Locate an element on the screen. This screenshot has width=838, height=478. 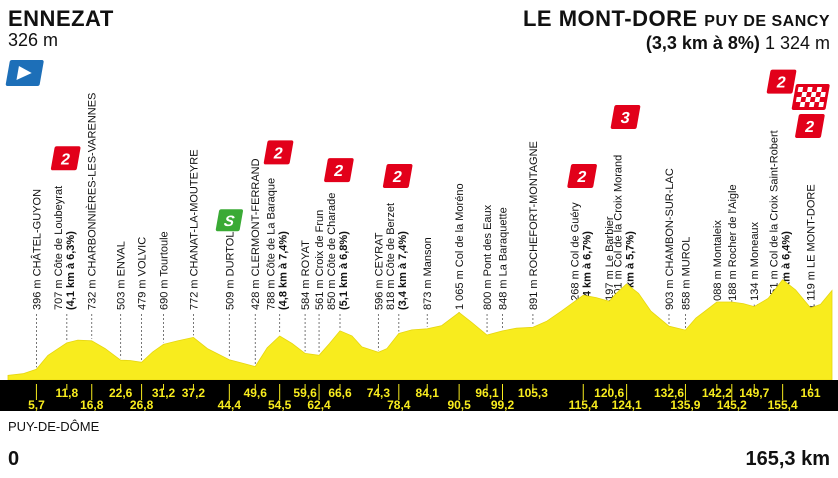
finish-climb: (3,3 km à 8%) is located at coordinates (702, 43).